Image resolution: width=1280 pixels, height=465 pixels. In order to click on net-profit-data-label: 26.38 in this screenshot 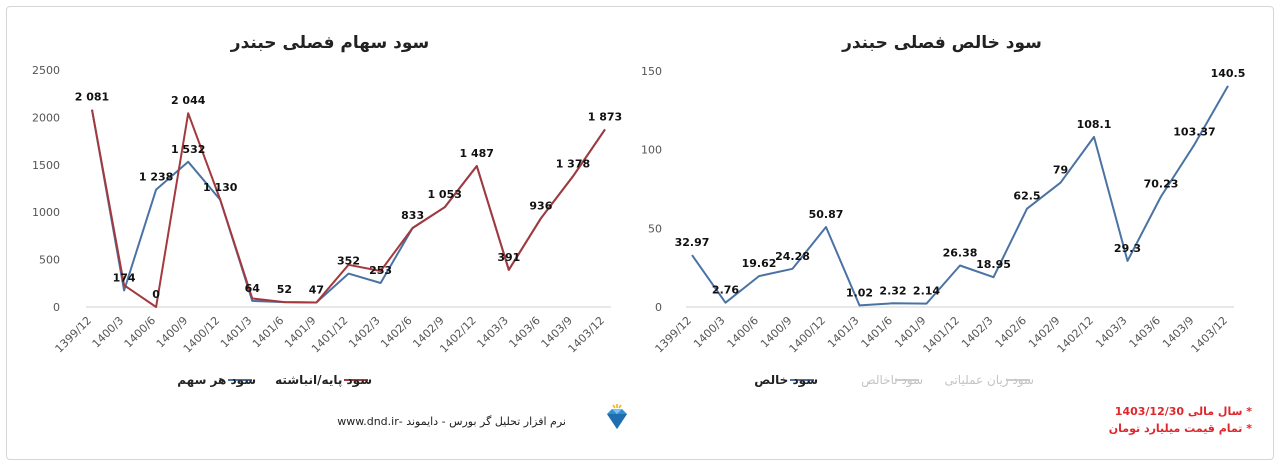, I will do `click(960, 252)`.